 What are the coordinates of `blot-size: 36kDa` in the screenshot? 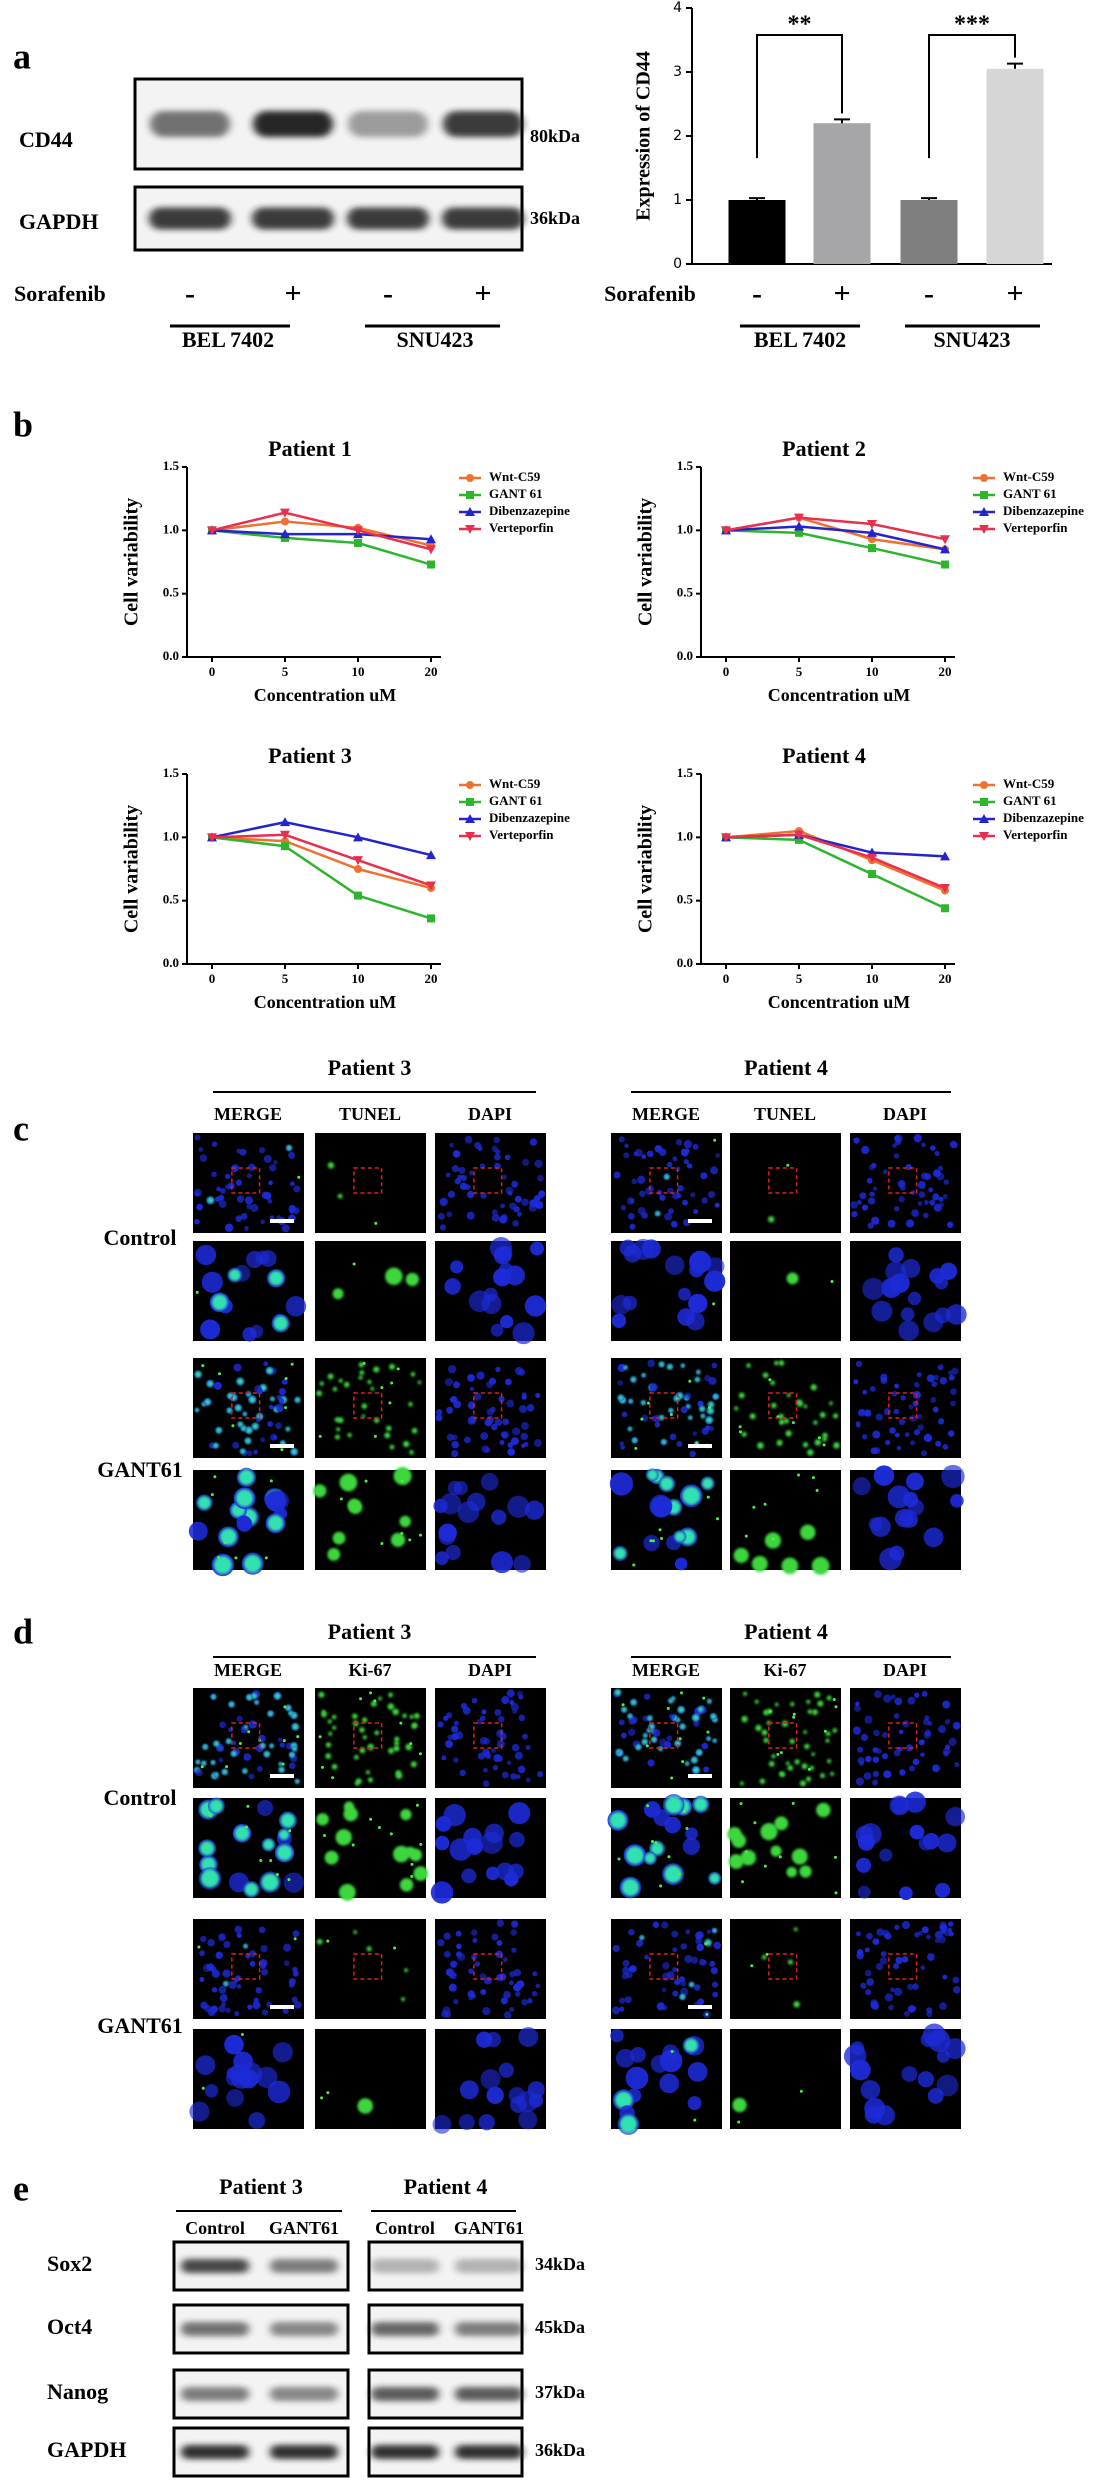 It's located at (555, 218).